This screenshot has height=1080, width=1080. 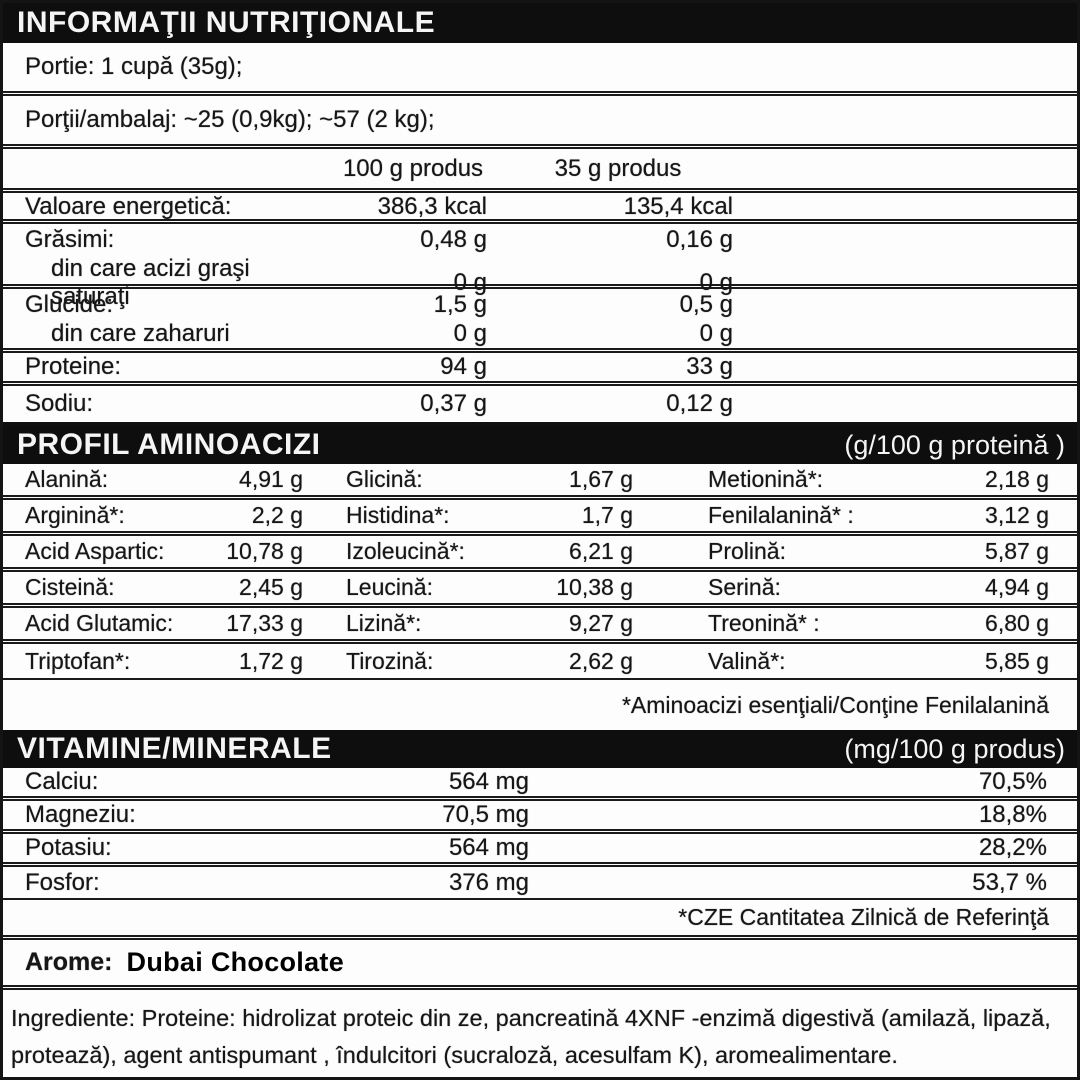 What do you see at coordinates (618, 168) in the screenshot?
I see `col-header-35g: 35 g produs` at bounding box center [618, 168].